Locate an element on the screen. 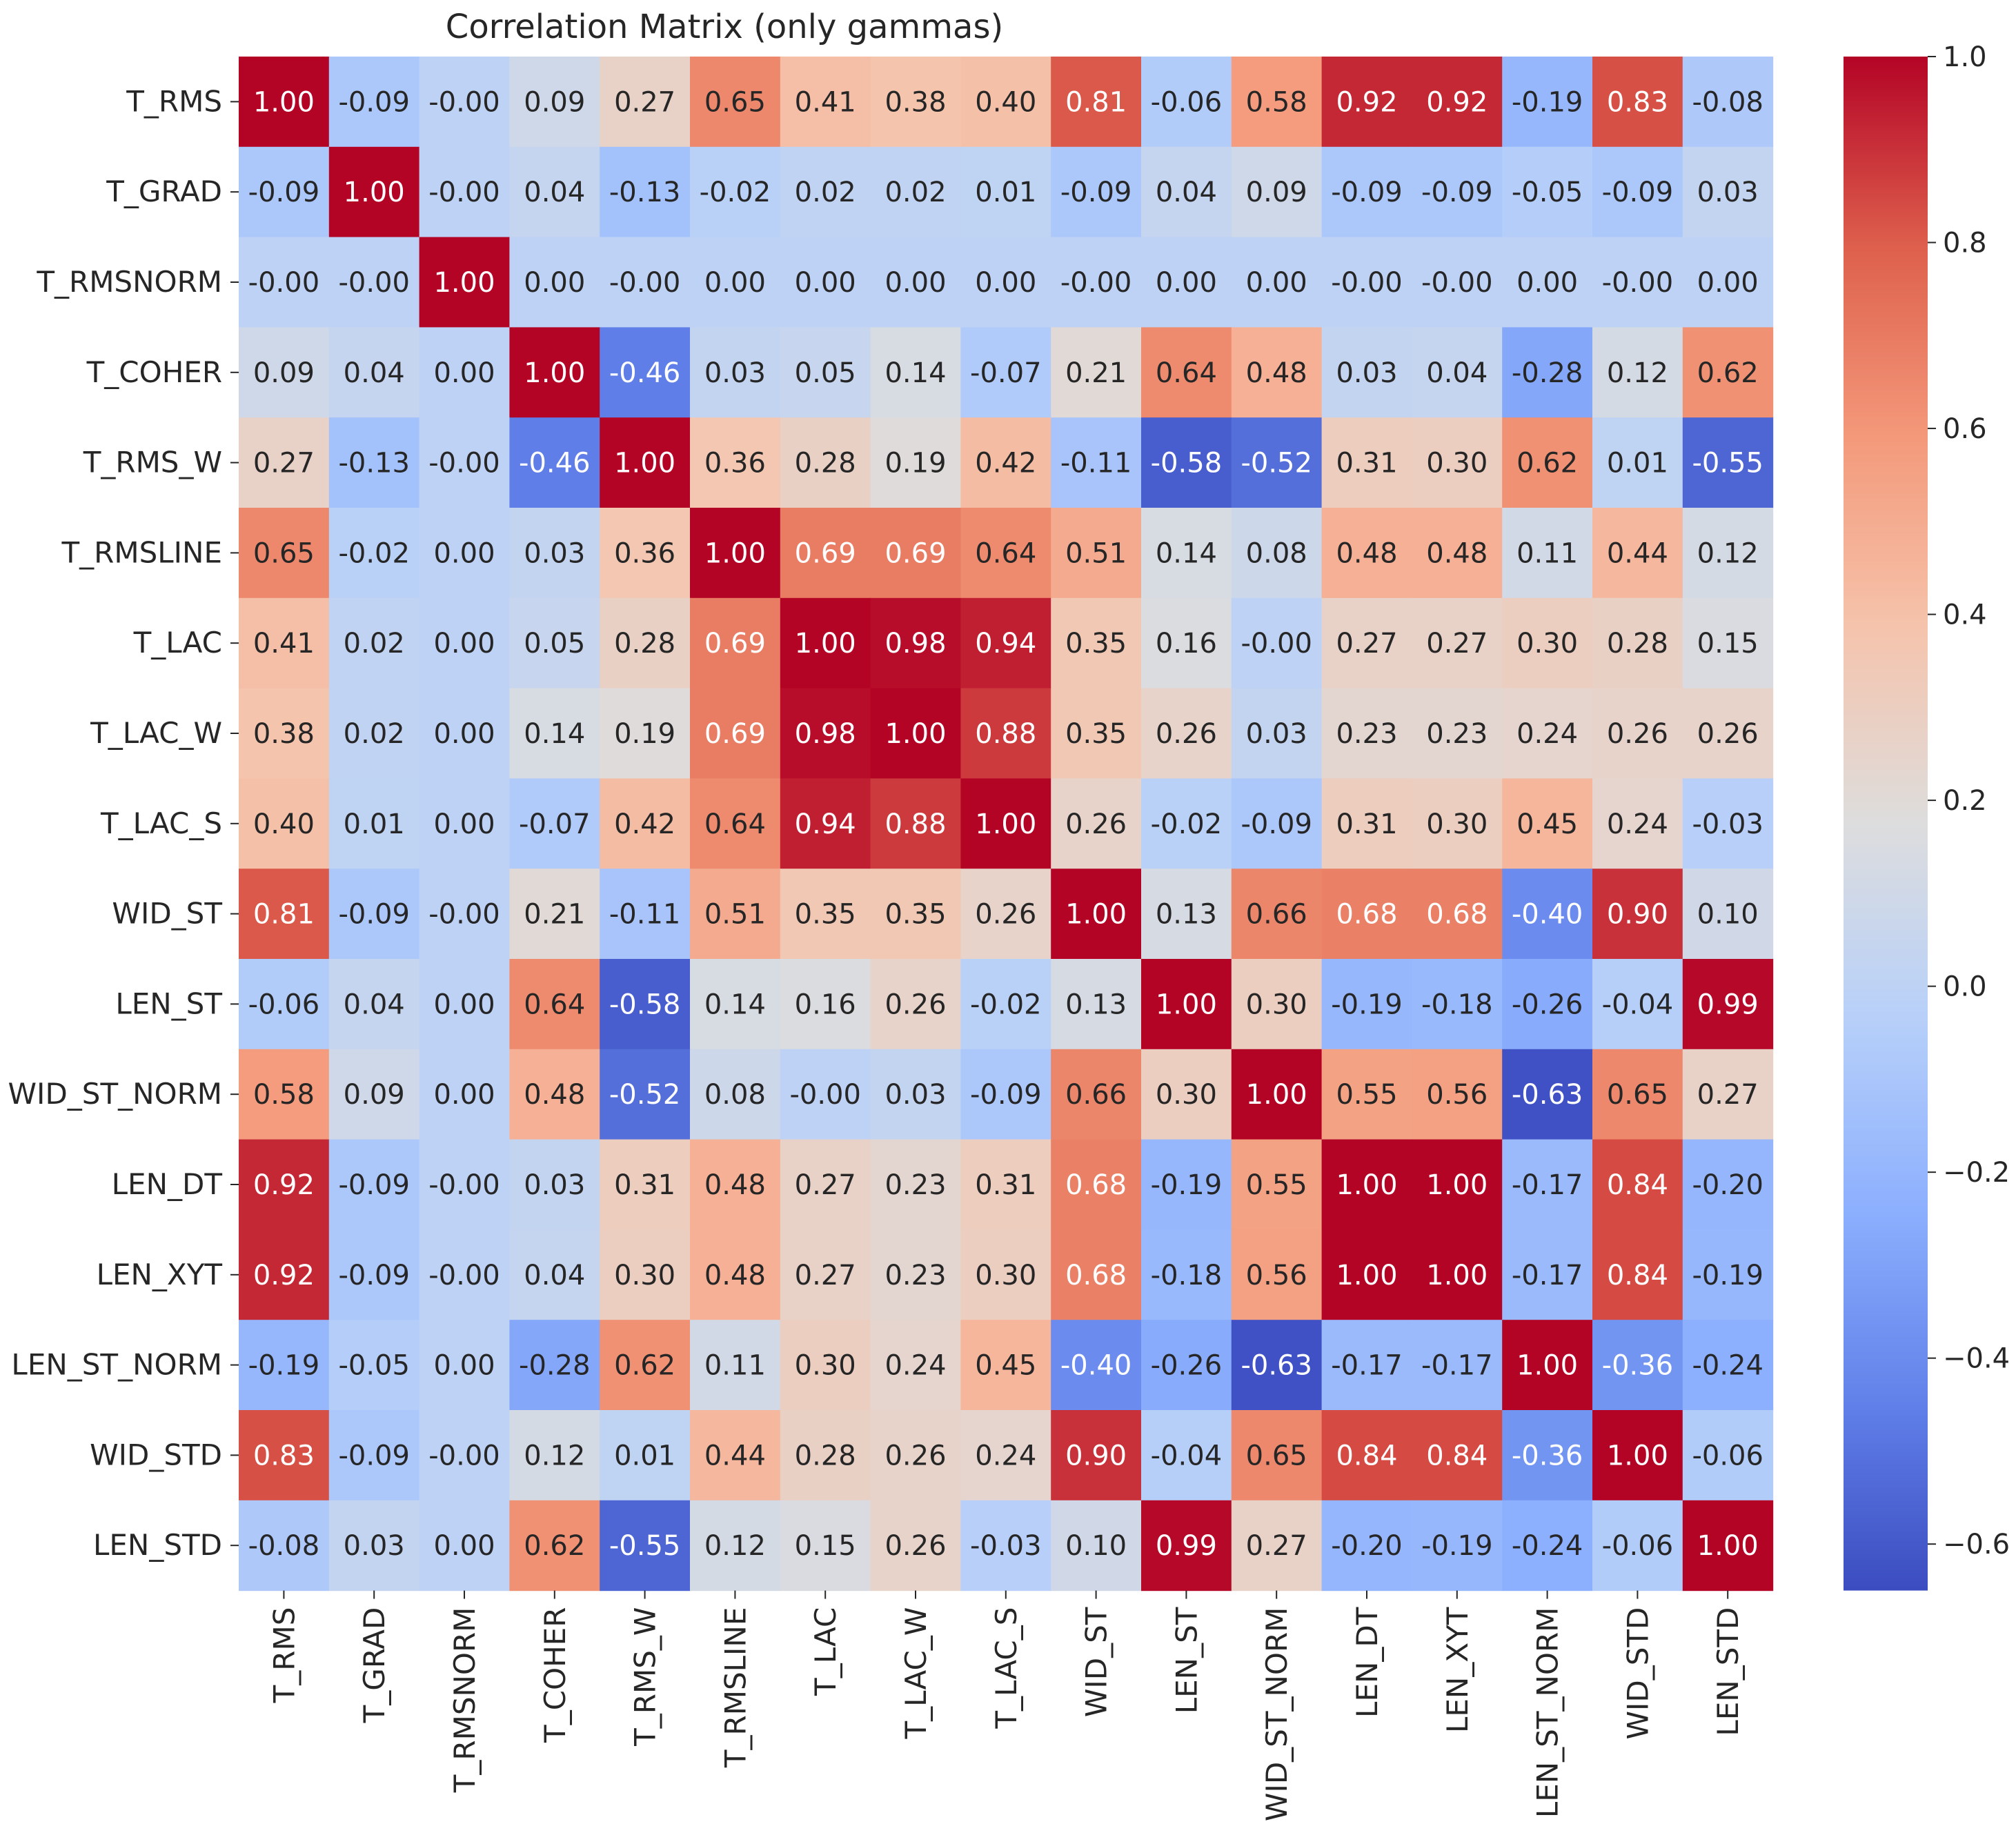  cell-value-3-4: -0.46 is located at coordinates (645, 373).